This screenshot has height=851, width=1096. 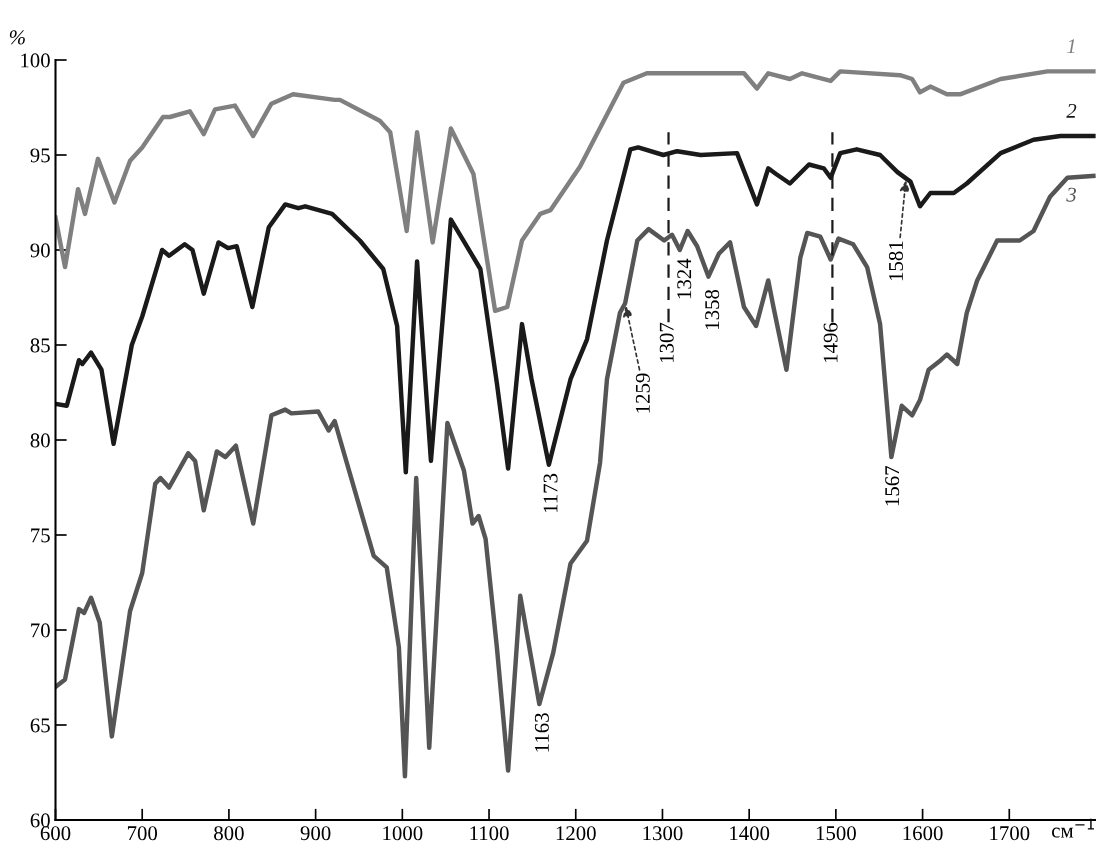 What do you see at coordinates (40, 250) in the screenshot?
I see `y-tick-label: 90` at bounding box center [40, 250].